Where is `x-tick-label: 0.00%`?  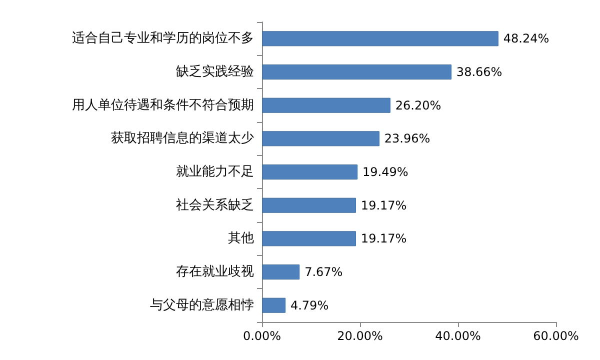
x-tick-label: 0.00% is located at coordinates (262, 336).